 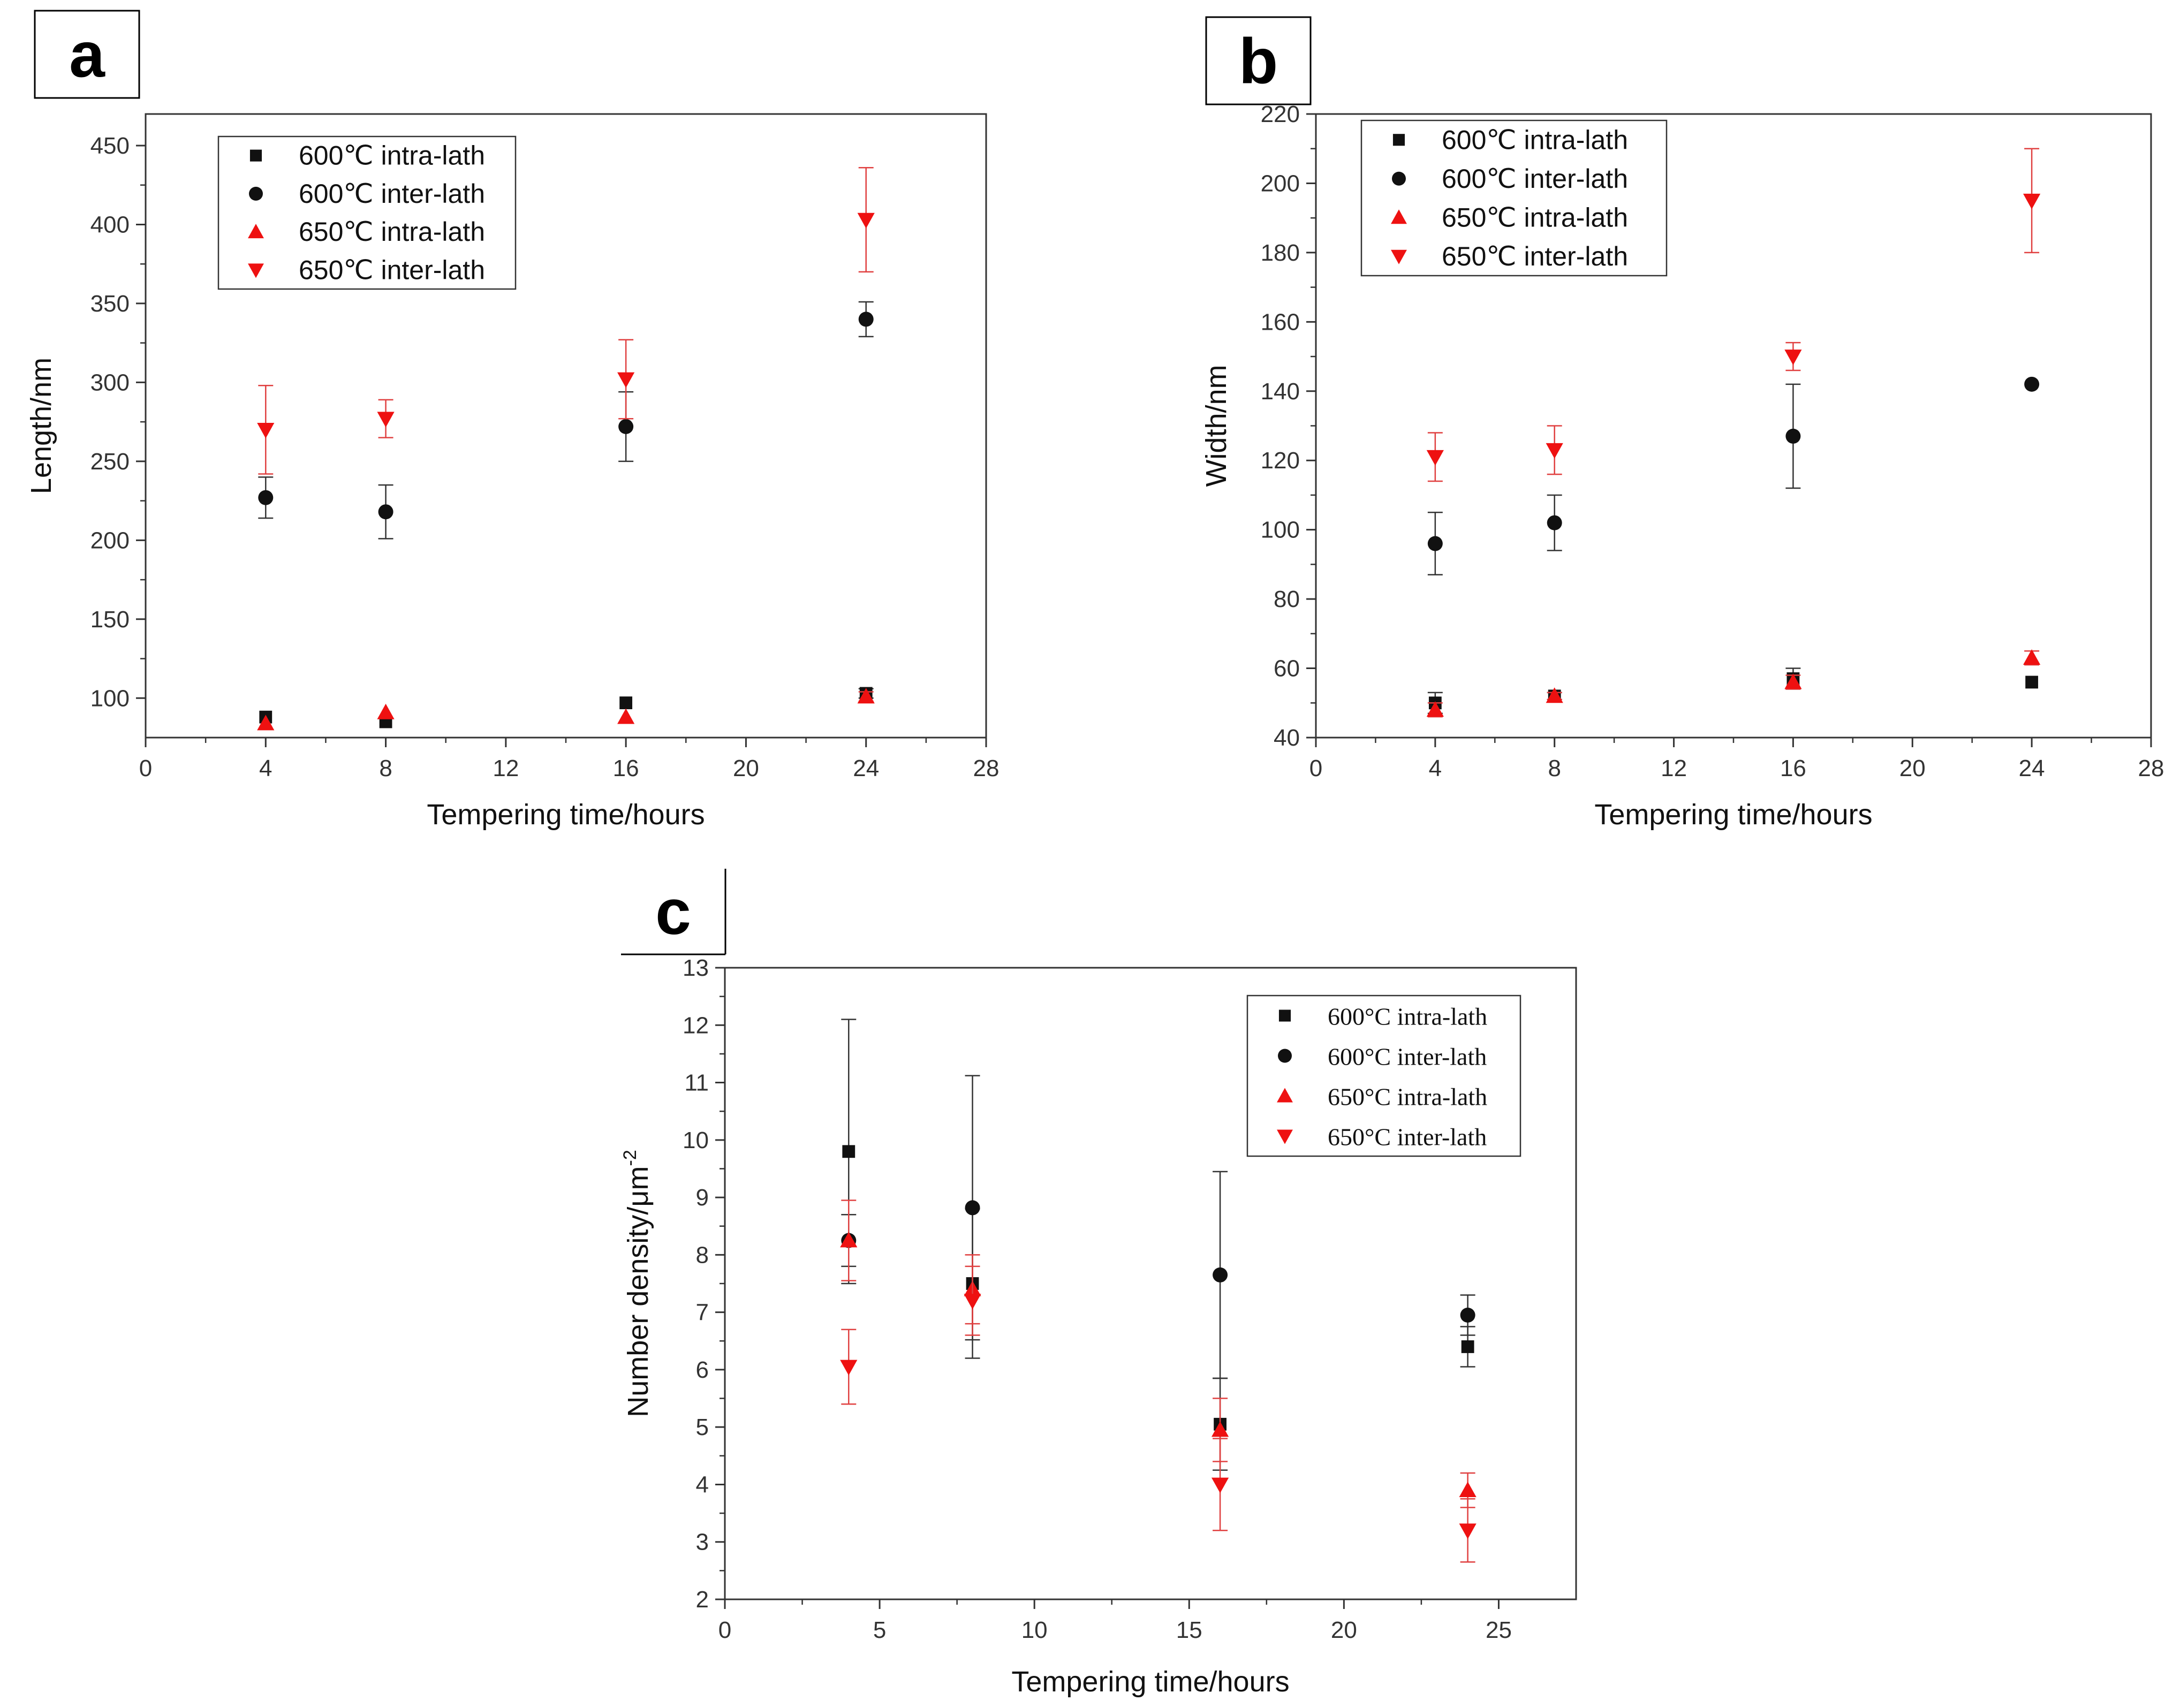 What do you see at coordinates (1287, 669) in the screenshot?
I see `y-tick-label: 60` at bounding box center [1287, 669].